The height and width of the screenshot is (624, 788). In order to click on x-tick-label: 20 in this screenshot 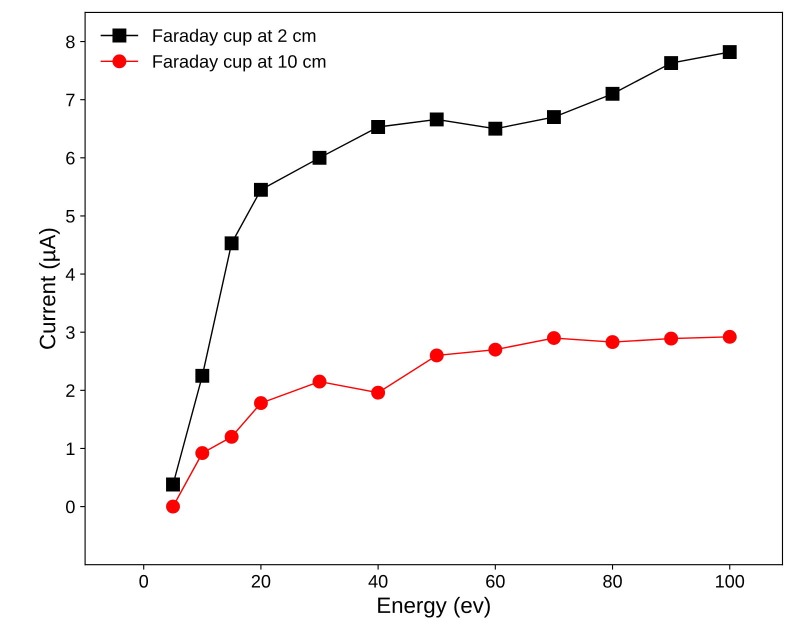, I will do `click(261, 581)`.